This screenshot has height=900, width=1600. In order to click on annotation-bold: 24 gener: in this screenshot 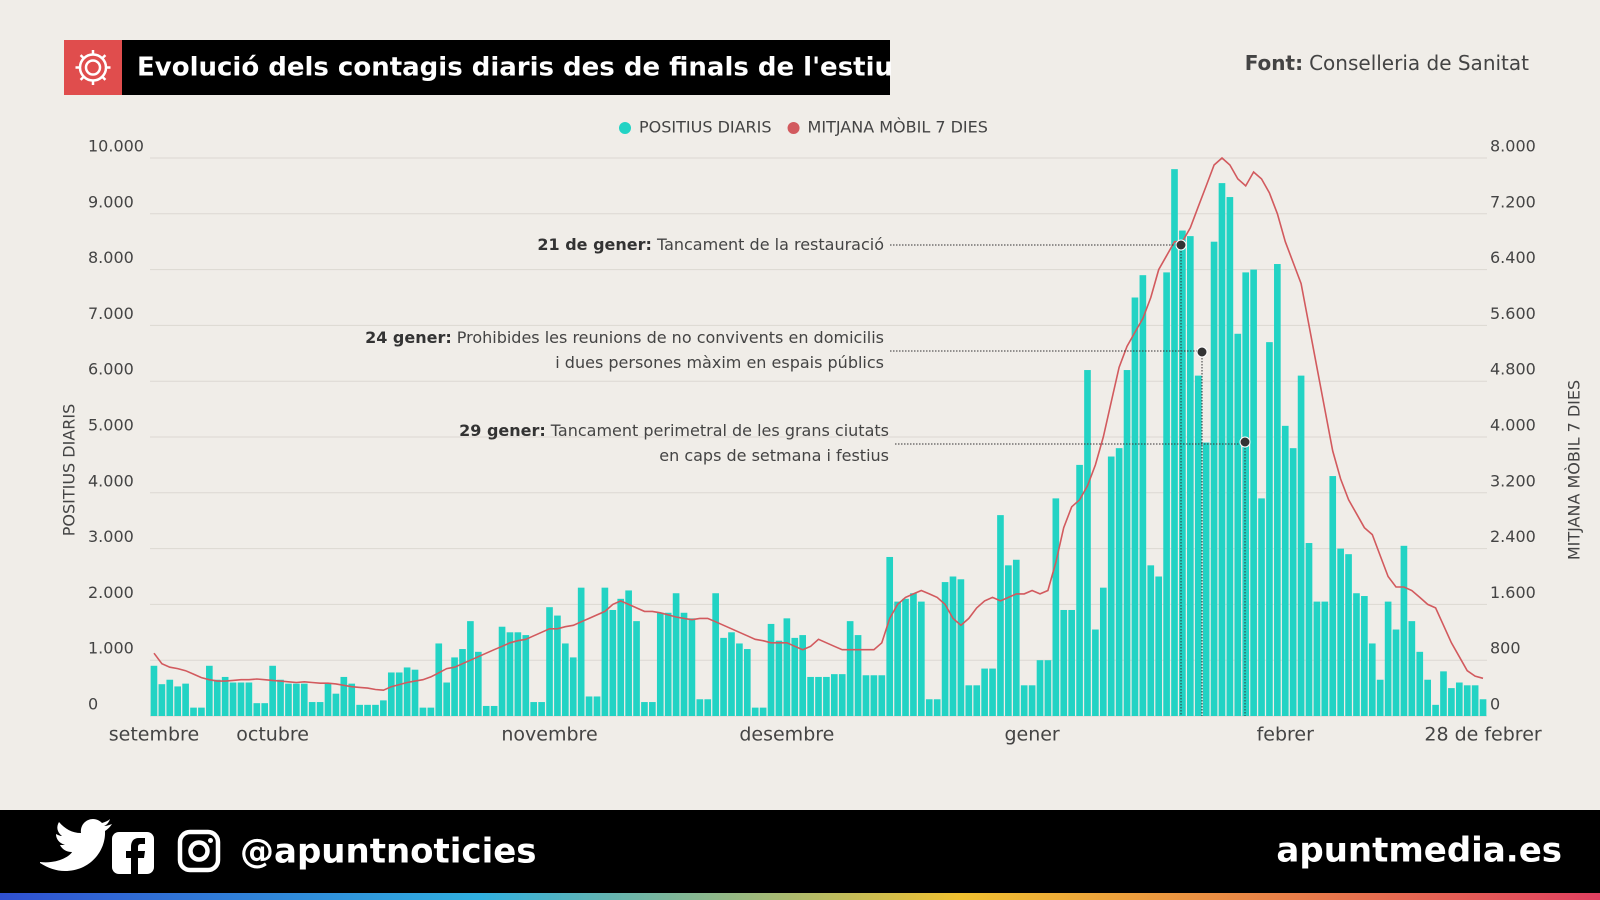, I will do `click(408, 337)`.